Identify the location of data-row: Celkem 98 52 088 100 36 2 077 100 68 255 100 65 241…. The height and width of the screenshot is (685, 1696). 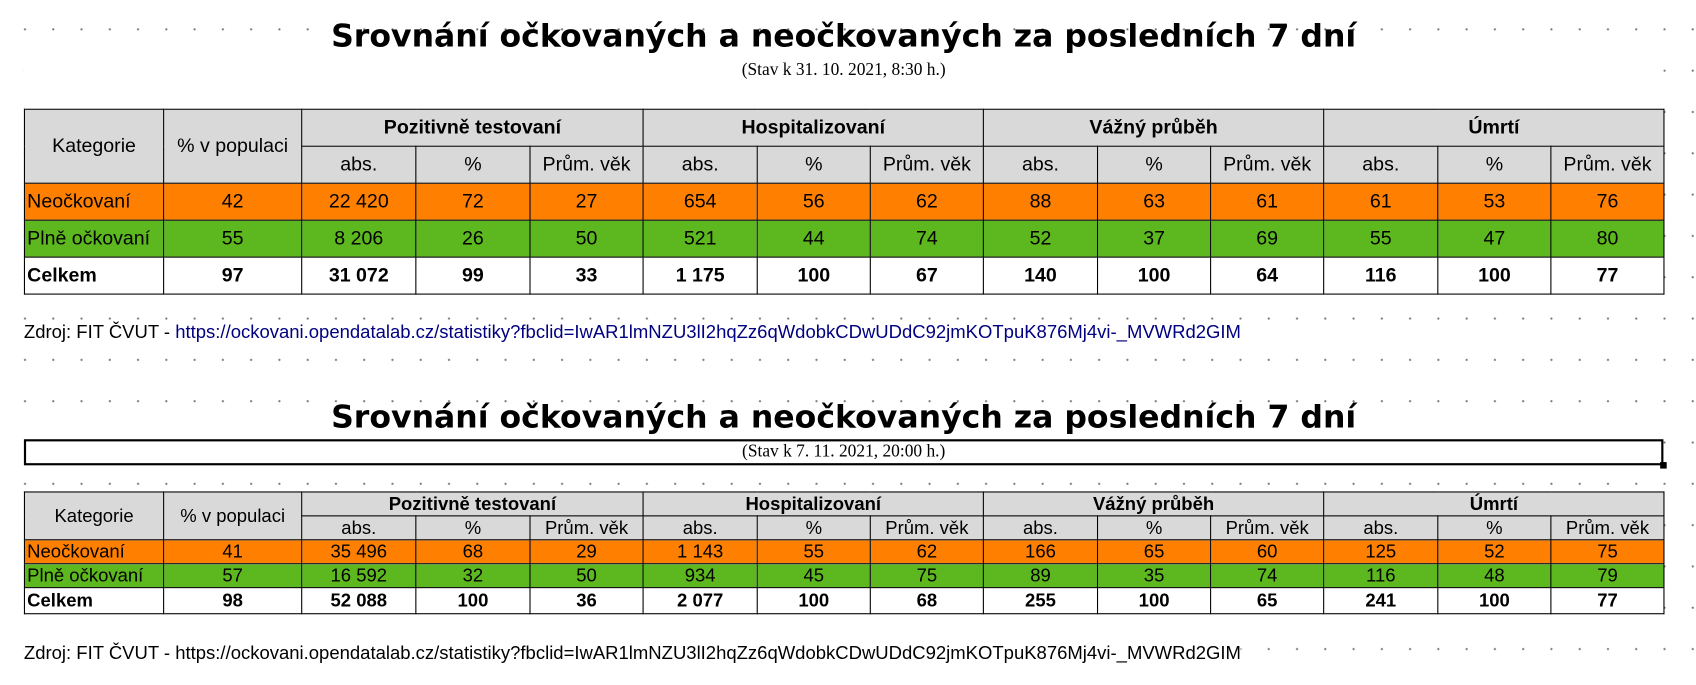
(844, 601).